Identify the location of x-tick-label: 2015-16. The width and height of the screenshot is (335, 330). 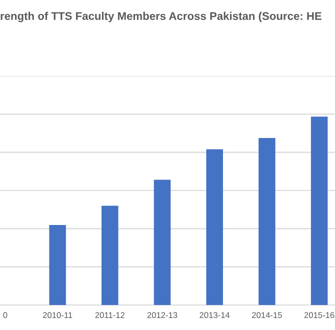
(319, 315).